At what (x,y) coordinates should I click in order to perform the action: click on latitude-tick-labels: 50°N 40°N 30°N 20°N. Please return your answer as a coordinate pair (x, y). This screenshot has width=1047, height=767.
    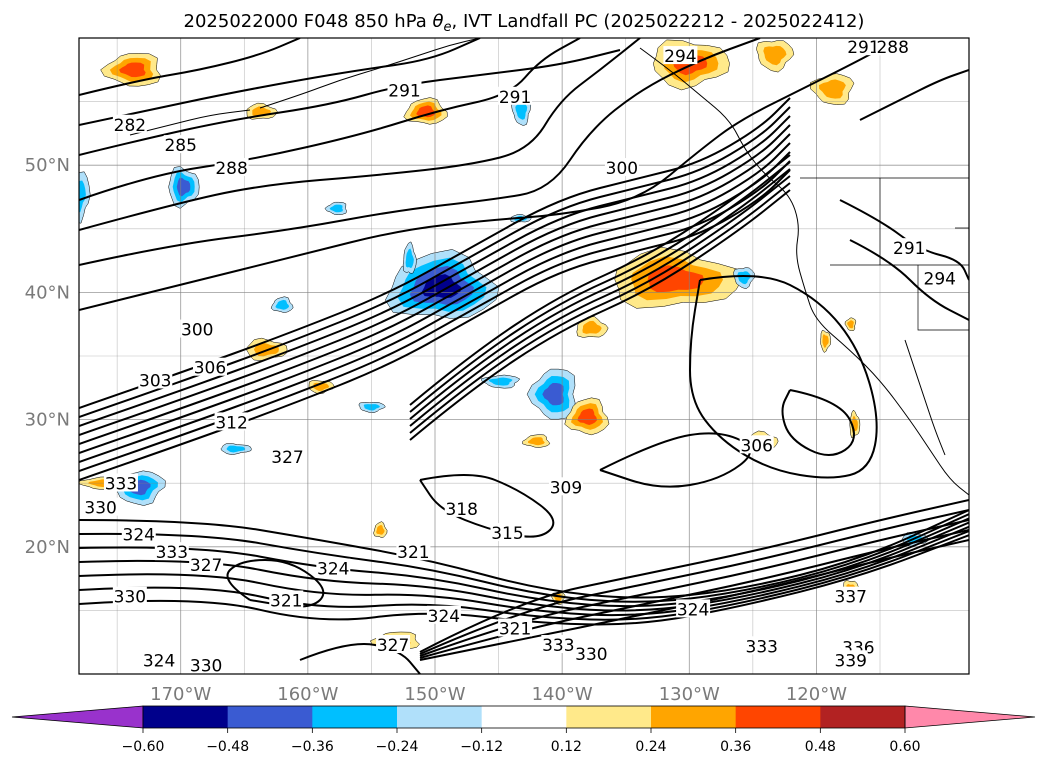
    Looking at the image, I should click on (47, 356).